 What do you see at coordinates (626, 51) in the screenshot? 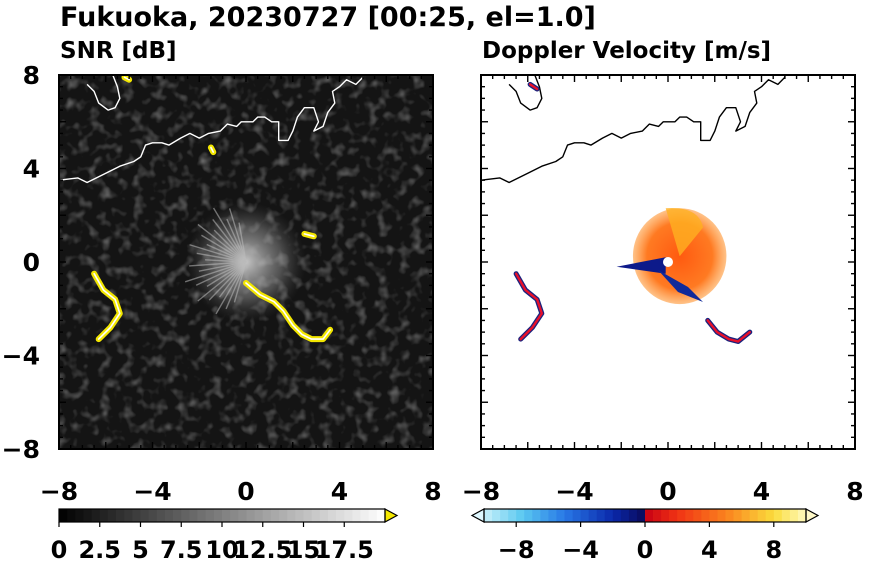
I see `doppler-panel-title: Doppler Velocity [m/s]` at bounding box center [626, 51].